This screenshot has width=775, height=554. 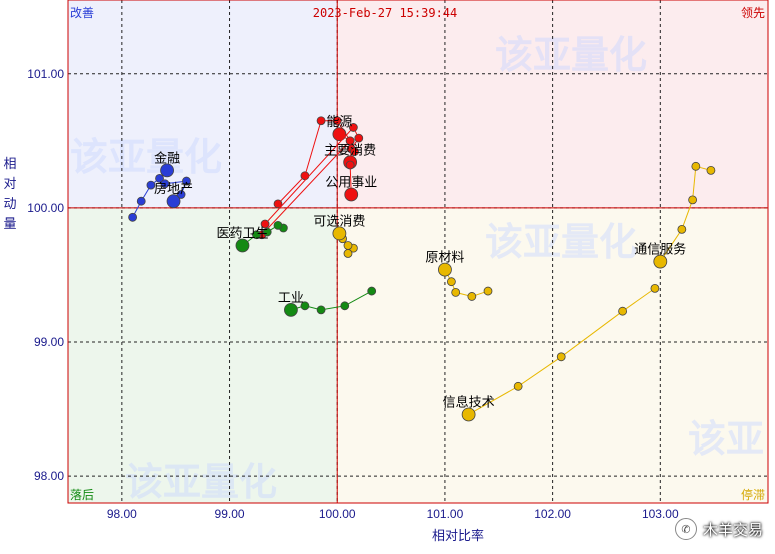 I want to click on quadrant-improving, so click(x=203, y=104).